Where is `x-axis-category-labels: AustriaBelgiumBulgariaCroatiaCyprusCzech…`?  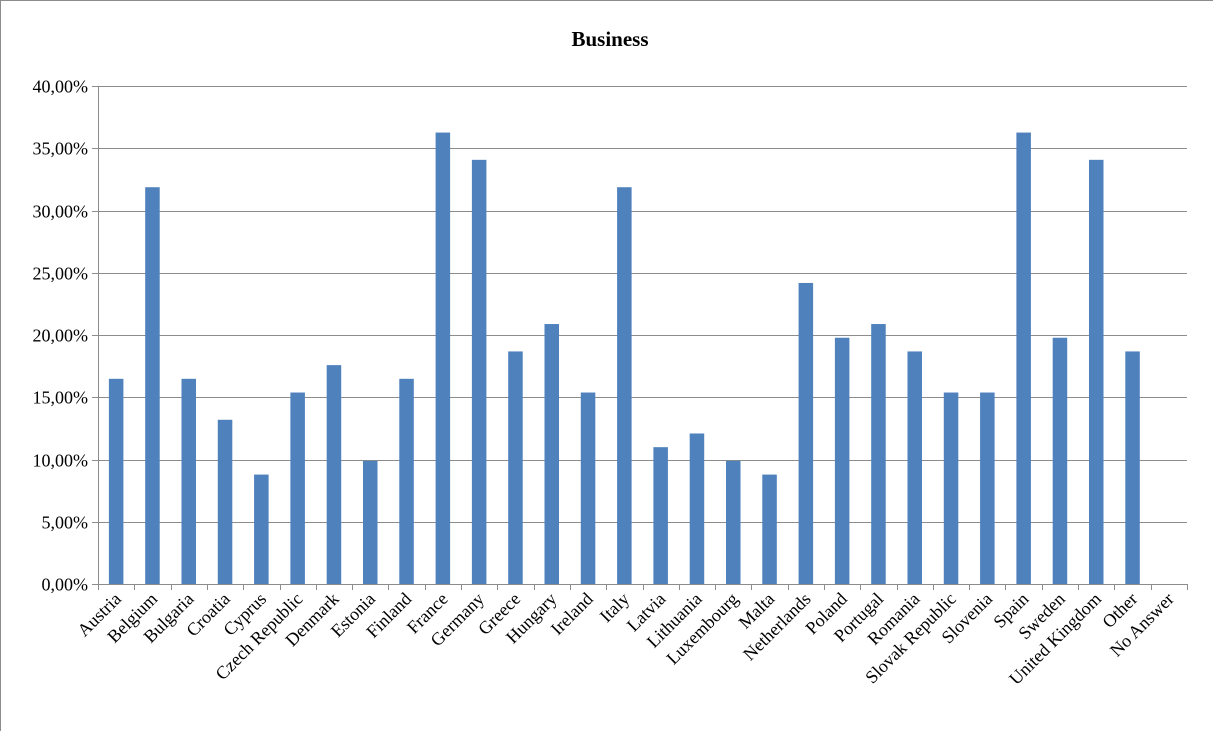 x-axis-category-labels: AustriaBelgiumBulgariaCroatiaCyprusCzech… is located at coordinates (625, 639).